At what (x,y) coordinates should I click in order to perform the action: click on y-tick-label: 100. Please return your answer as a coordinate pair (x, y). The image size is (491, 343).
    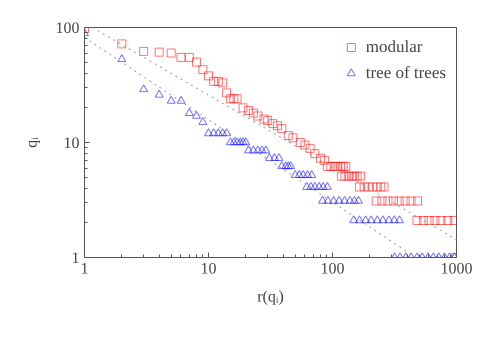
    Looking at the image, I should click on (68, 28).